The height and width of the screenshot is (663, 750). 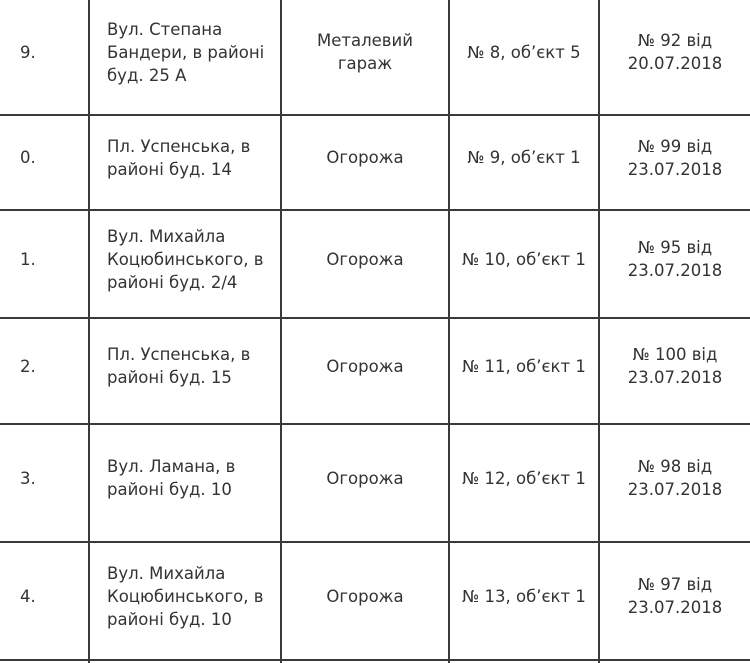 What do you see at coordinates (524, 371) in the screenshot?
I see `object-number-cell: № 11, об’єкт 1` at bounding box center [524, 371].